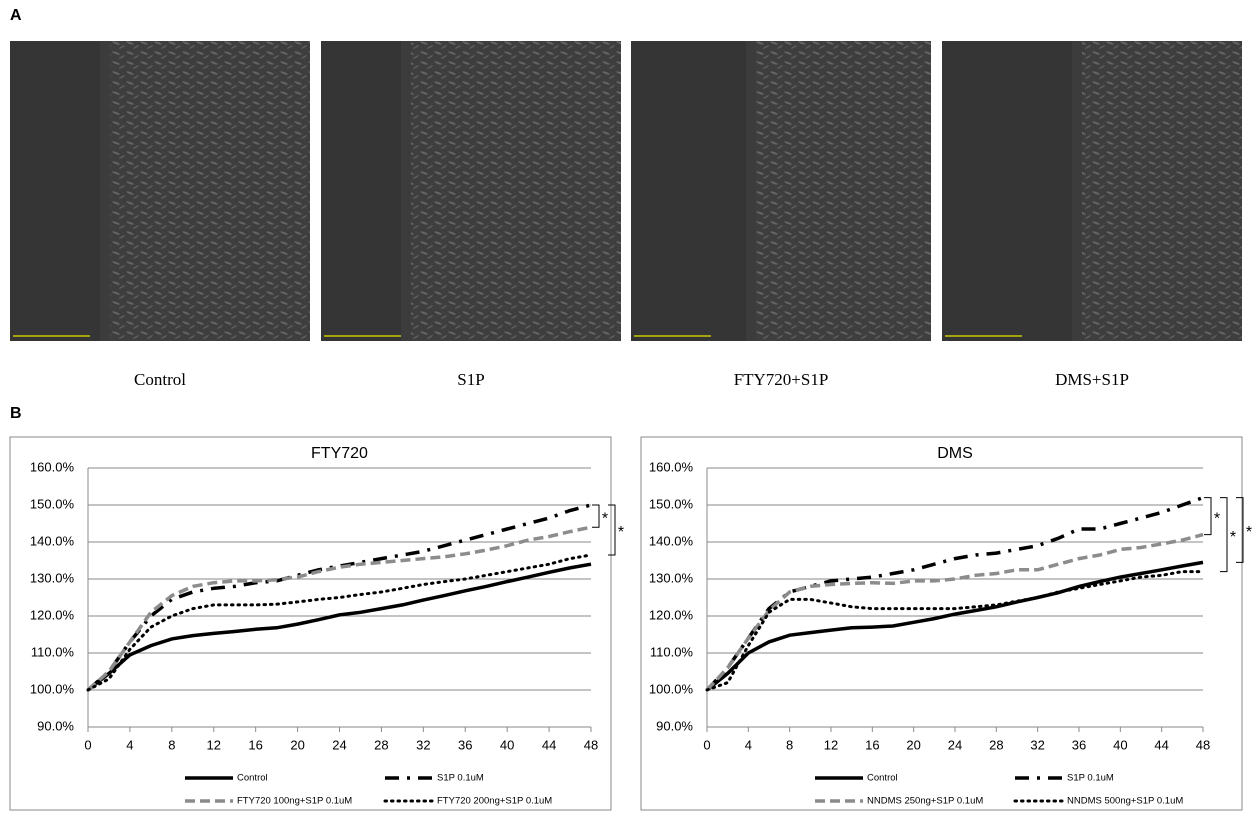 This screenshot has height=821, width=1252. Describe the element at coordinates (16, 413) in the screenshot. I see `panel-label: B` at that location.